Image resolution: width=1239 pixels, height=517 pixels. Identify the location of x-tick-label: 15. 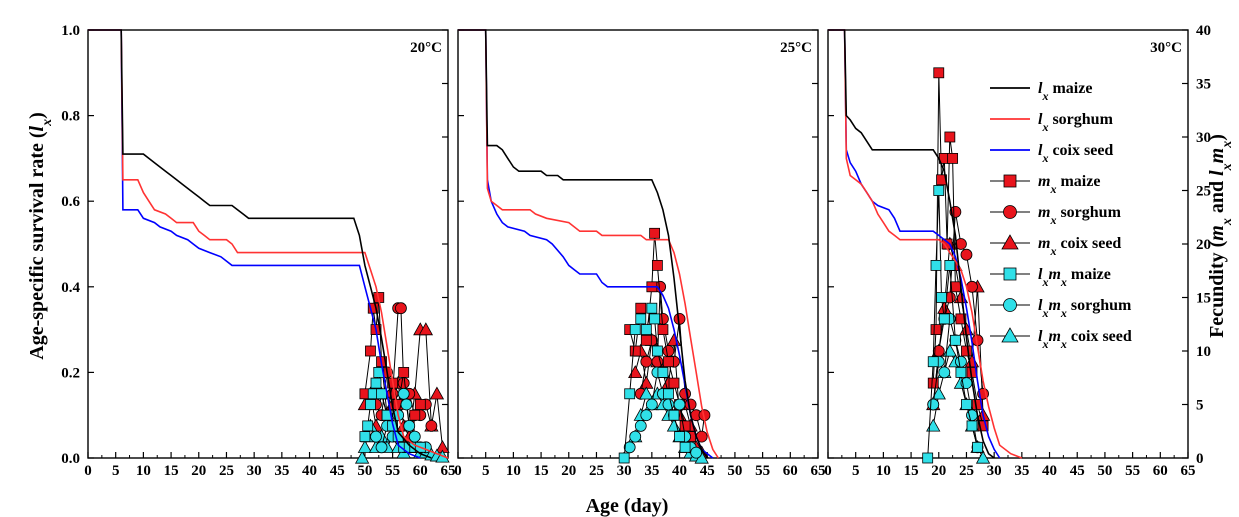
(541, 471).